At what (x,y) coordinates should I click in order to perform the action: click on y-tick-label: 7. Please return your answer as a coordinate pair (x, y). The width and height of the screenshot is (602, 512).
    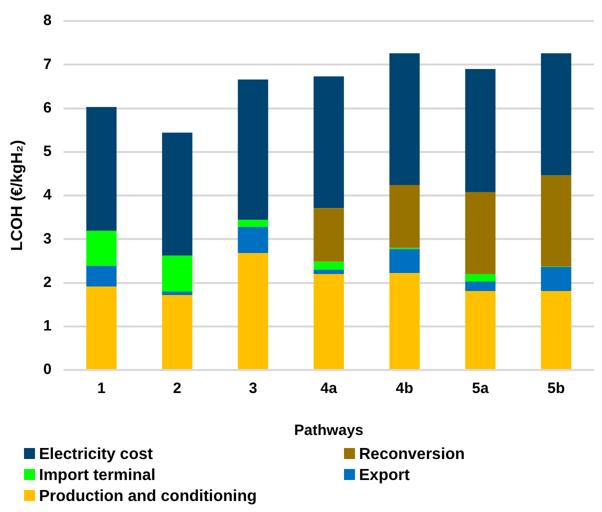
    Looking at the image, I should click on (47, 64).